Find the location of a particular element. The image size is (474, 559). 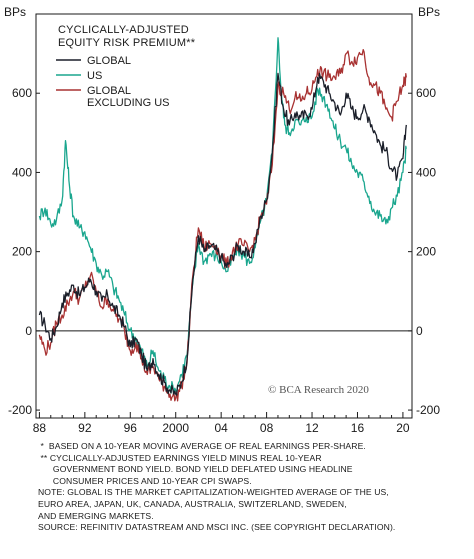

x-tick-label: 08 is located at coordinates (267, 428).